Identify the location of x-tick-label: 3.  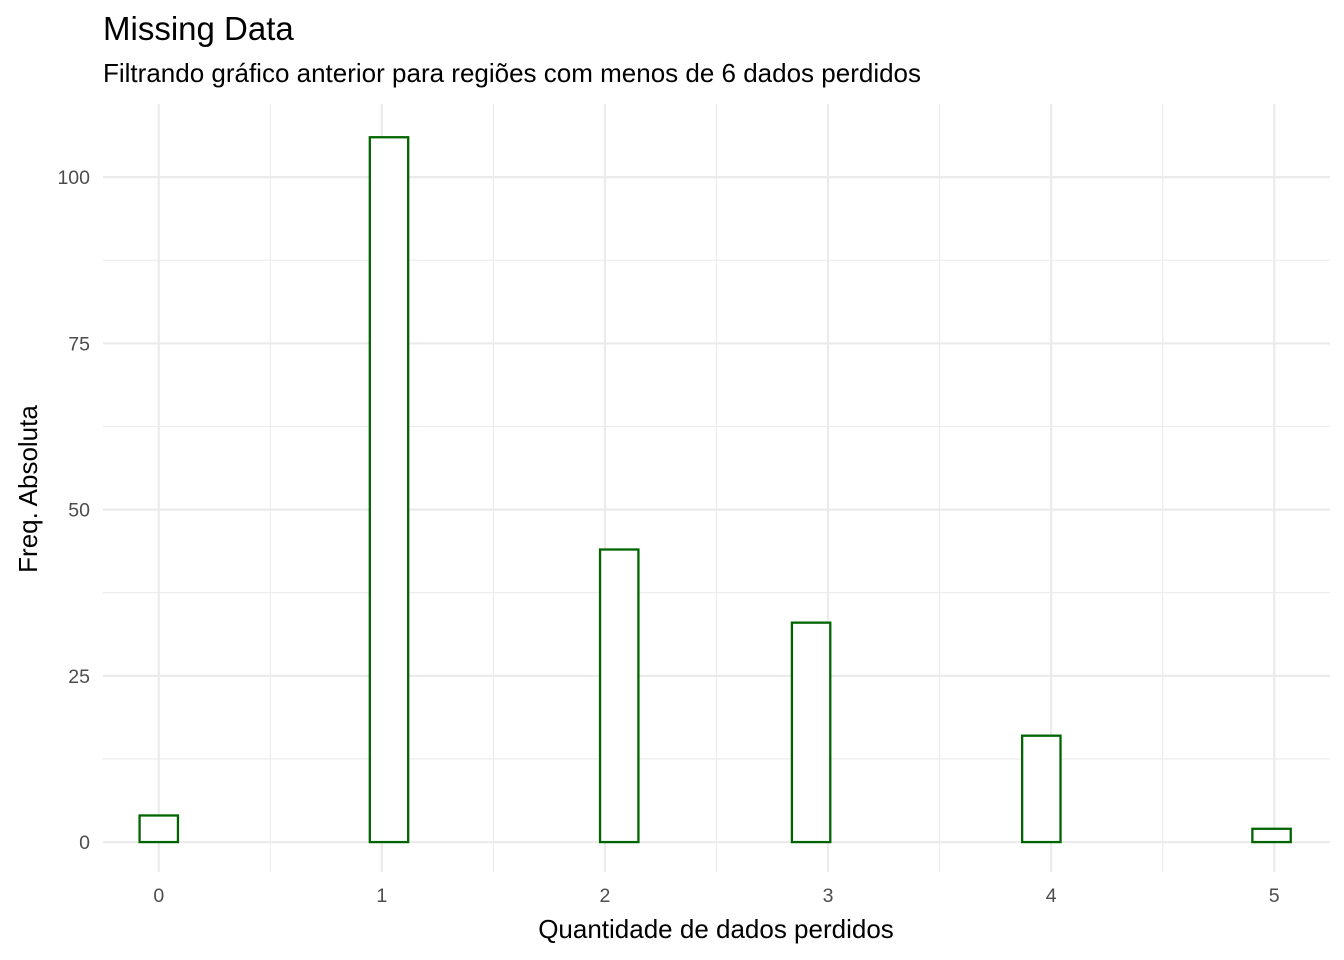
(828, 896).